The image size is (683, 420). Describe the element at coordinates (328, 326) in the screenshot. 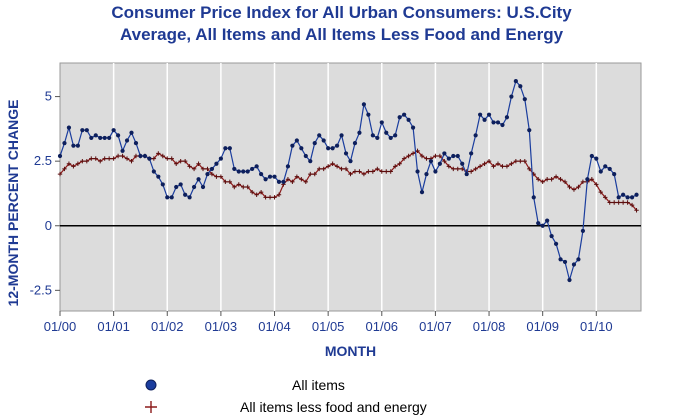

I see `x-tick-label: 01/05` at that location.